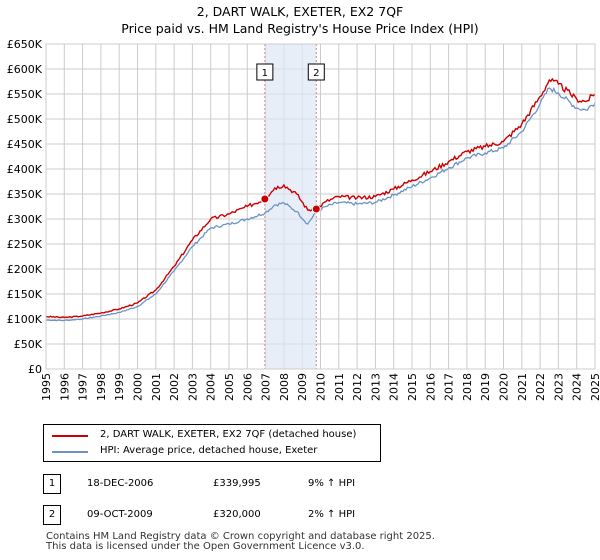 The image size is (600, 560). I want to click on x-tick-label: 2023, so click(558, 387).